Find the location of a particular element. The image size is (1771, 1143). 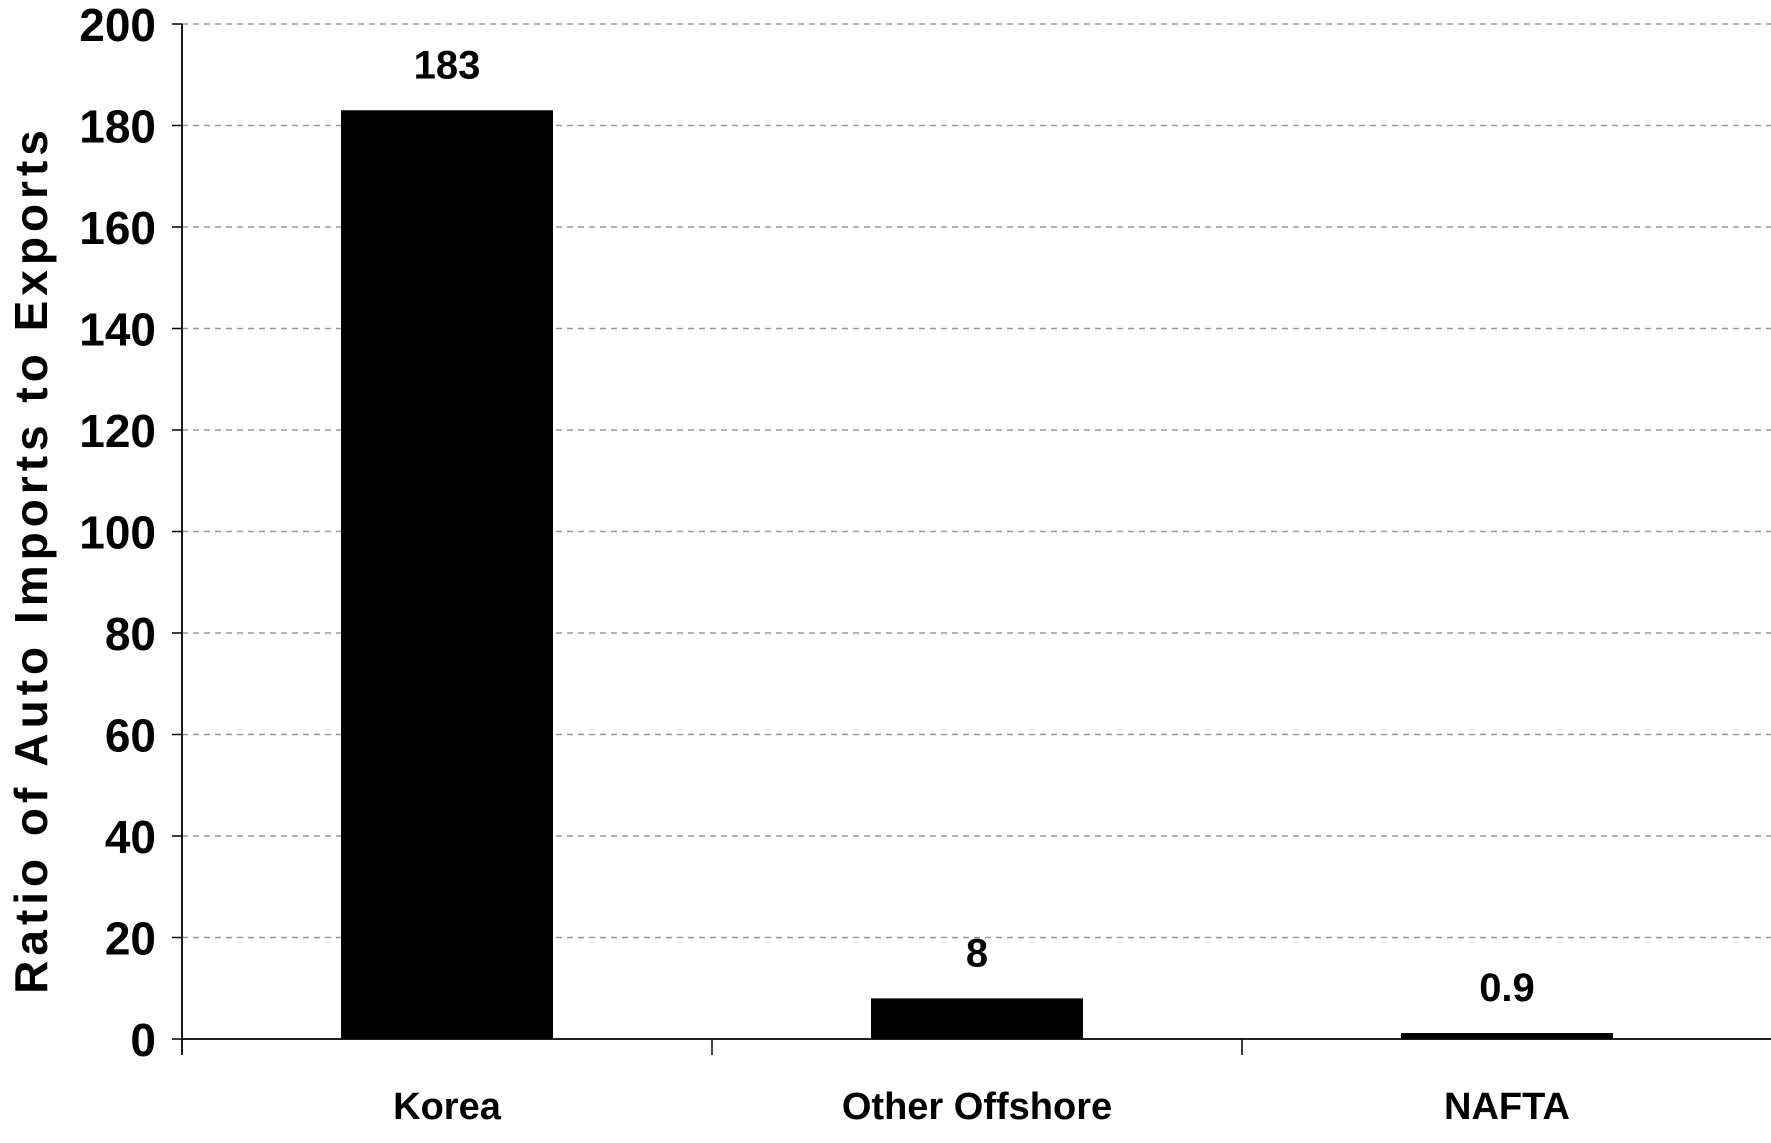

x-category-label: NAFTA is located at coordinates (1507, 1107).